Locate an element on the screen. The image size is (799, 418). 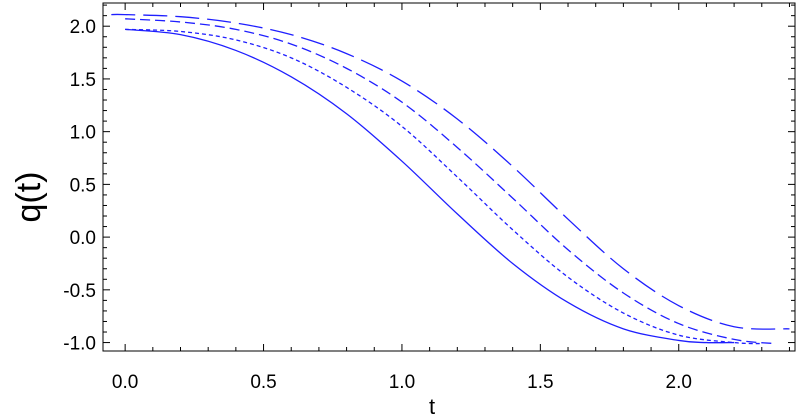
y-tick-labels: -1.0 -0.5 0.0 0.5 1.0 1.5 2.0 is located at coordinates (79, 185).